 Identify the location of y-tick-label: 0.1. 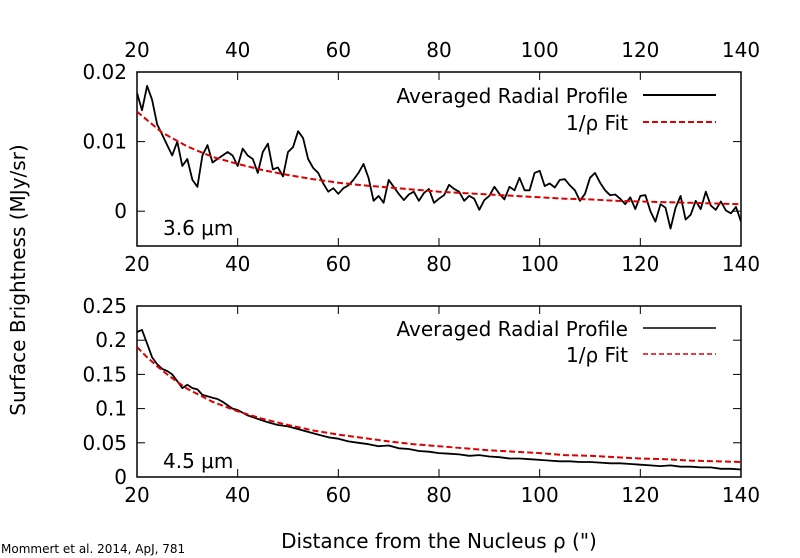
(111, 409).